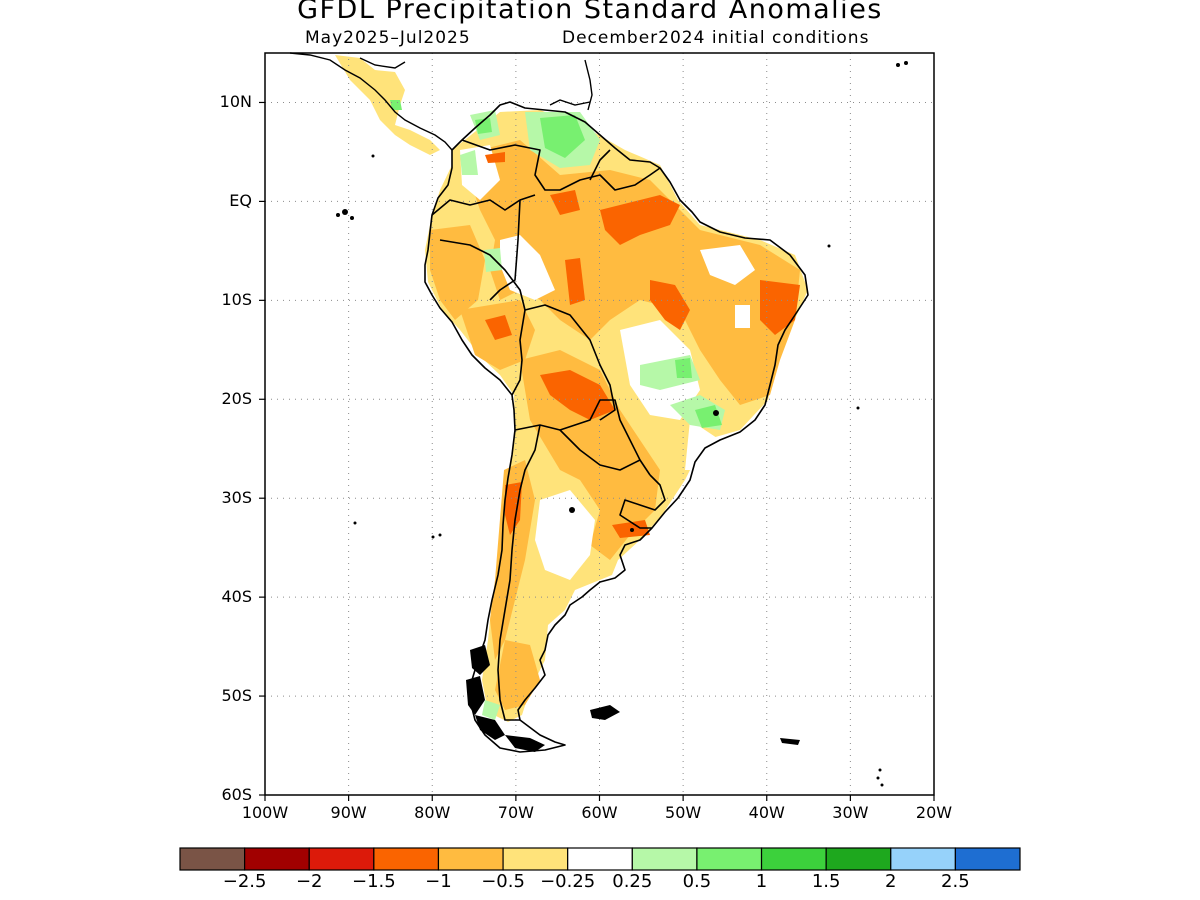 The width and height of the screenshot is (1200, 900). What do you see at coordinates (236, 794) in the screenshot?
I see `lat-tick-label: 60S` at bounding box center [236, 794].